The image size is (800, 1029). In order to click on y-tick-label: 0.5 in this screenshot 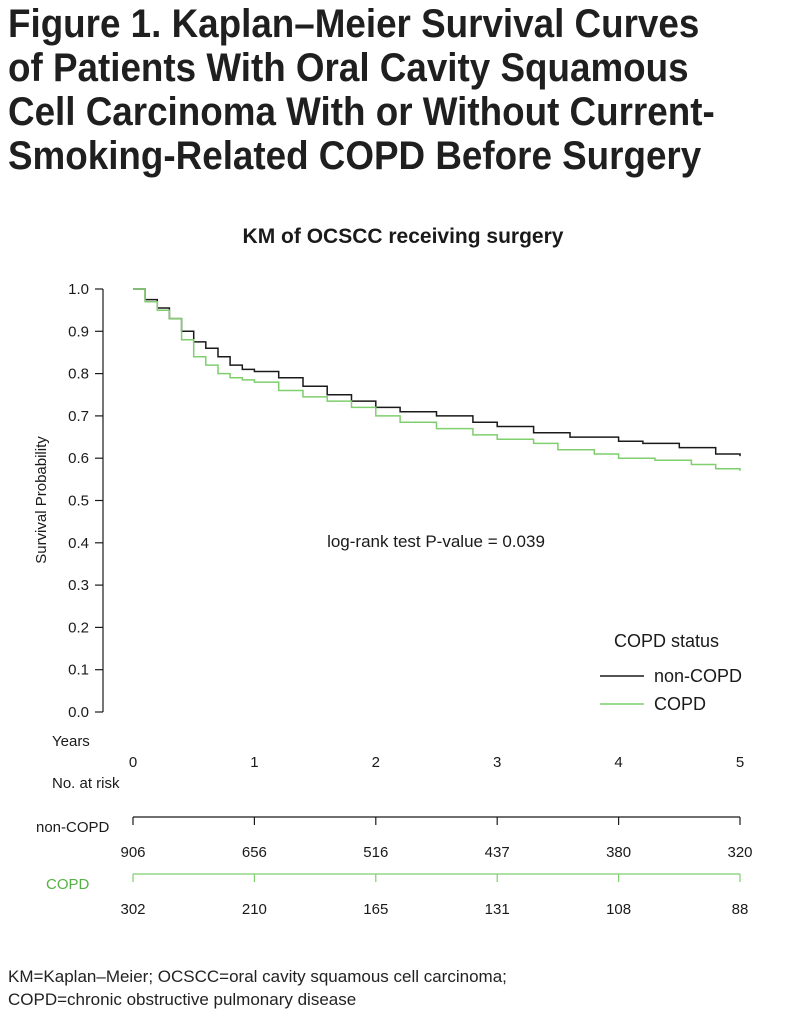, I will do `click(78, 501)`.